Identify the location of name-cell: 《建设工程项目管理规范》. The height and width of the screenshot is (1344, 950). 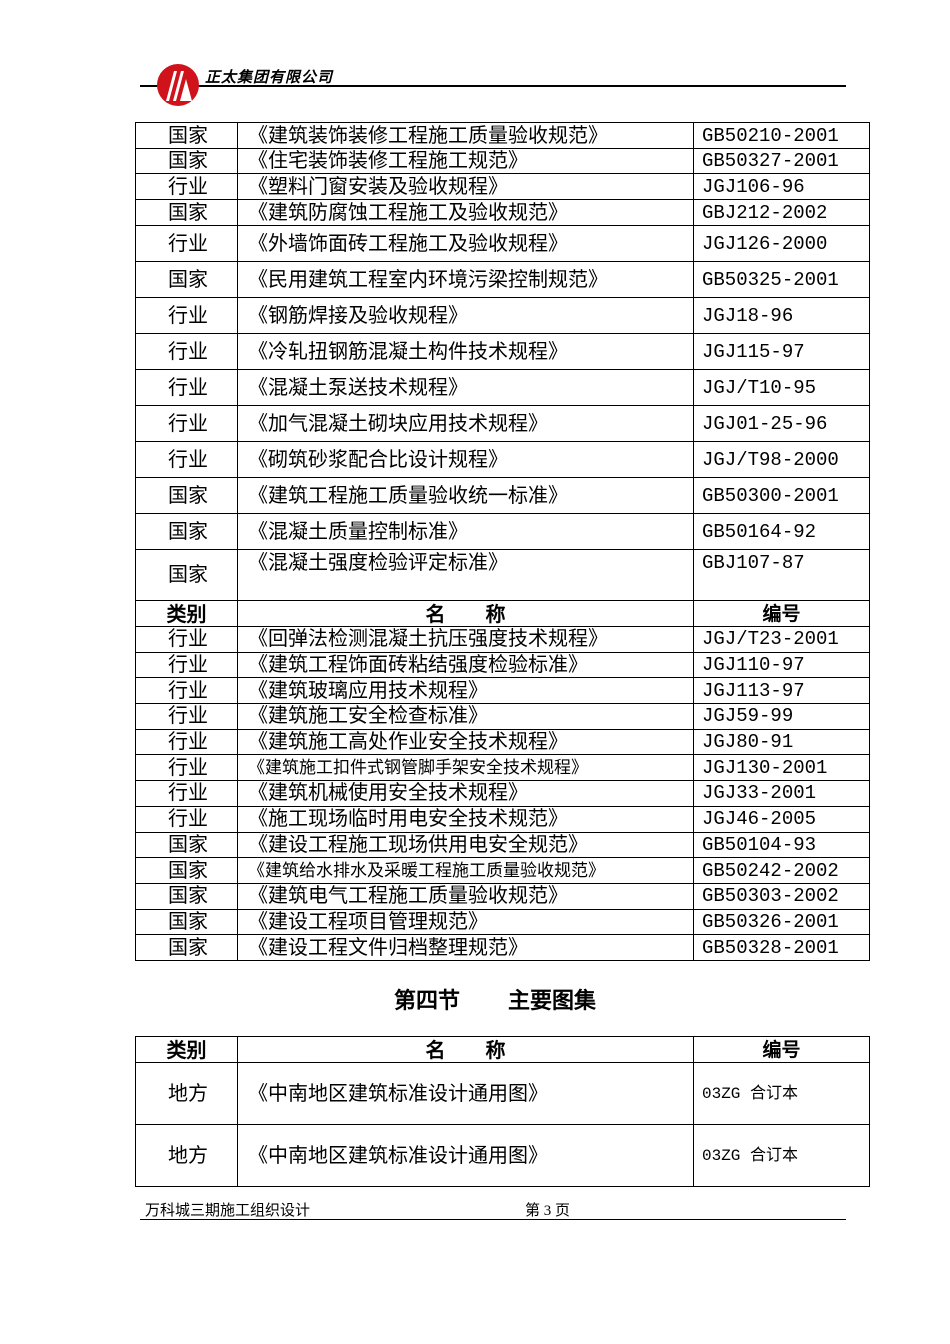
(465, 922).